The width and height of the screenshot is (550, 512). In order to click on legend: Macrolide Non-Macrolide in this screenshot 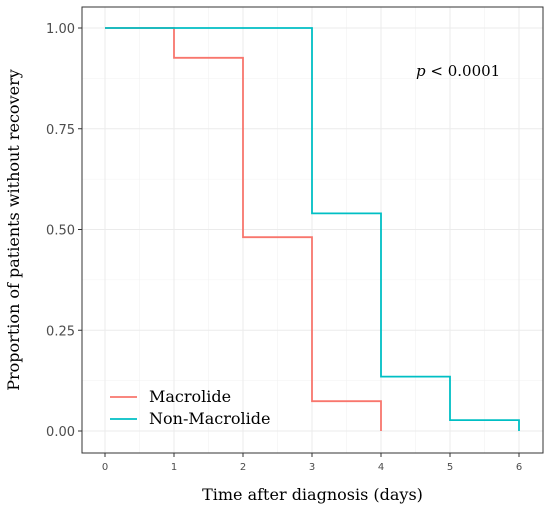, I will do `click(190, 407)`.